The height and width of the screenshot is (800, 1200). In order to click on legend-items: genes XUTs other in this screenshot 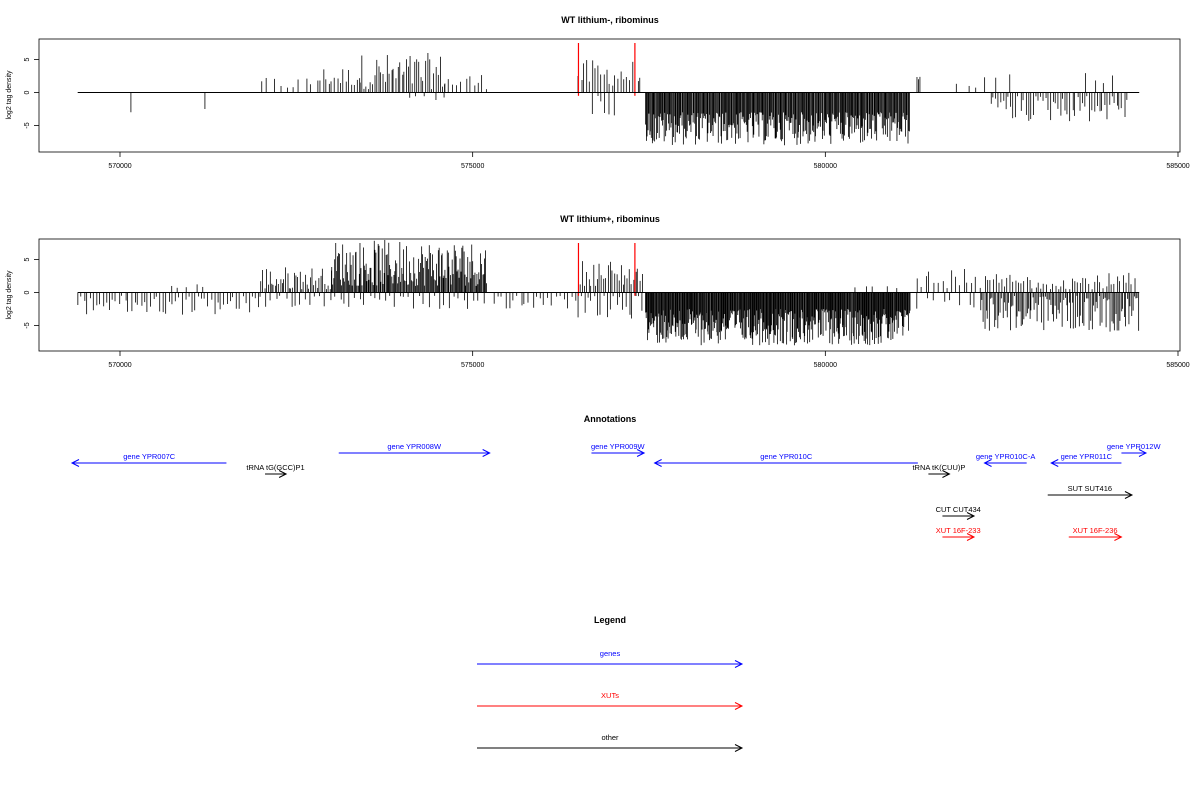, I will do `click(610, 700)`.